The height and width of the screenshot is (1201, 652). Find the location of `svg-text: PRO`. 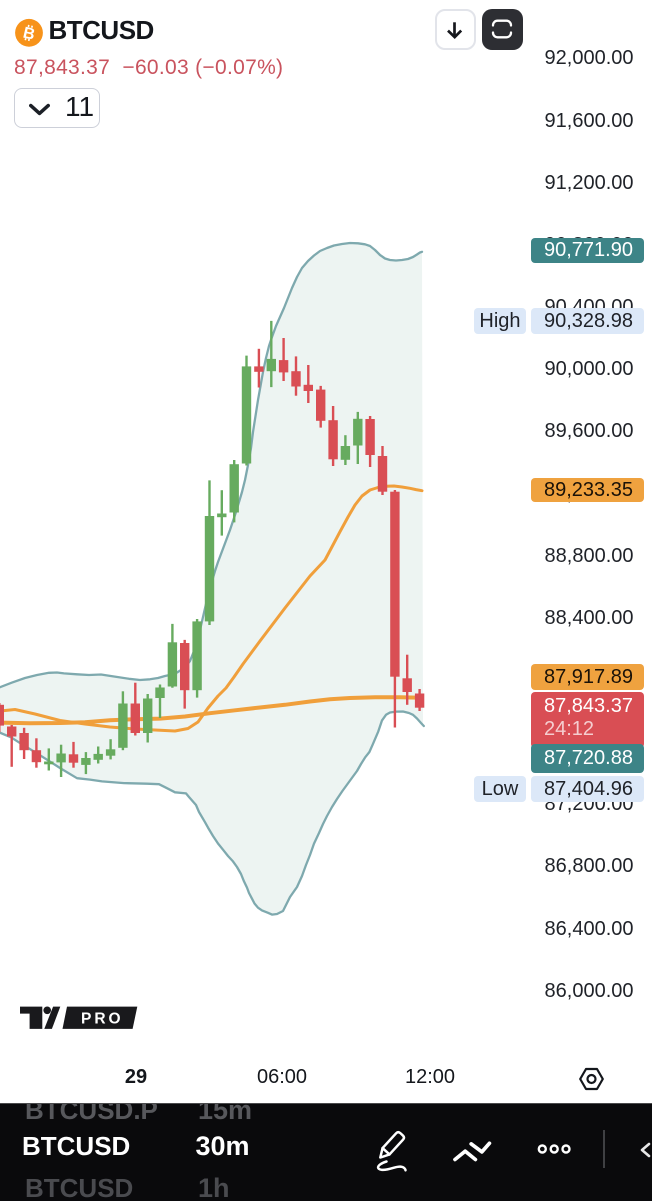

svg-text: PRO is located at coordinates (102, 1019).